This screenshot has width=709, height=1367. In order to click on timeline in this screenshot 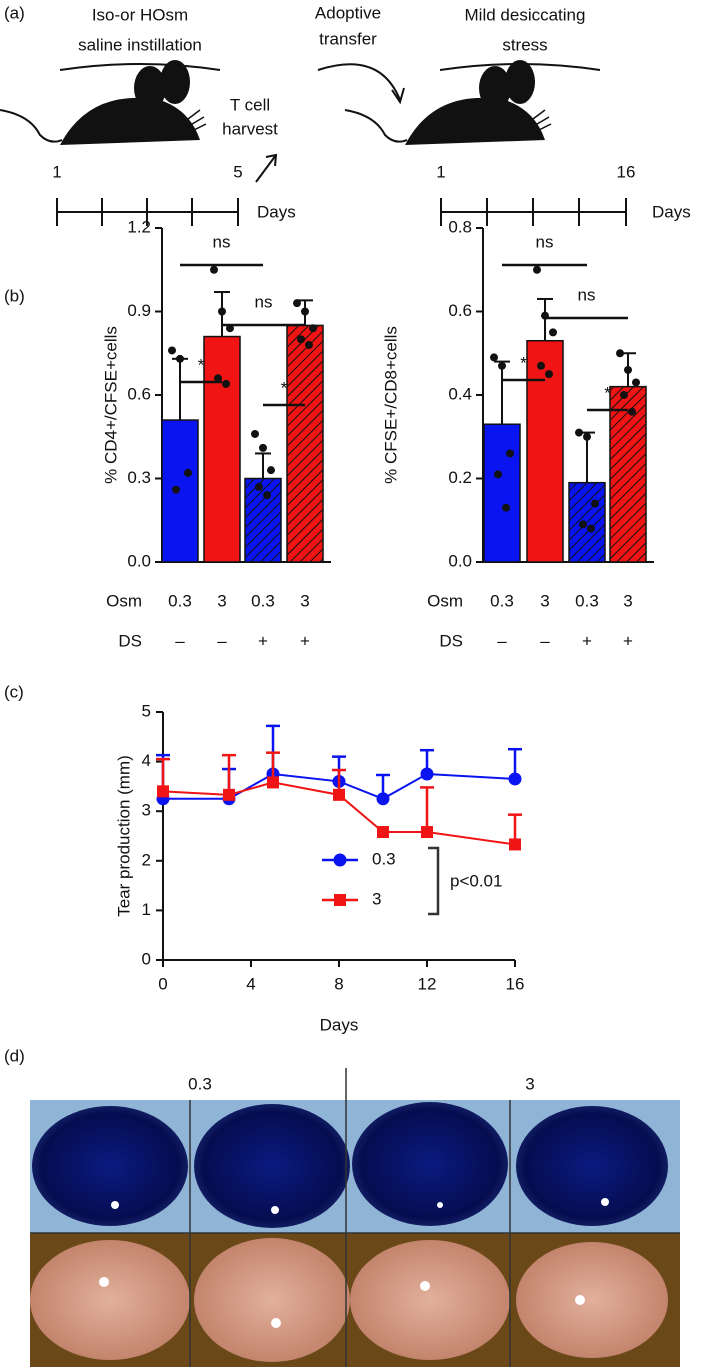, I will do `click(147, 212)`.